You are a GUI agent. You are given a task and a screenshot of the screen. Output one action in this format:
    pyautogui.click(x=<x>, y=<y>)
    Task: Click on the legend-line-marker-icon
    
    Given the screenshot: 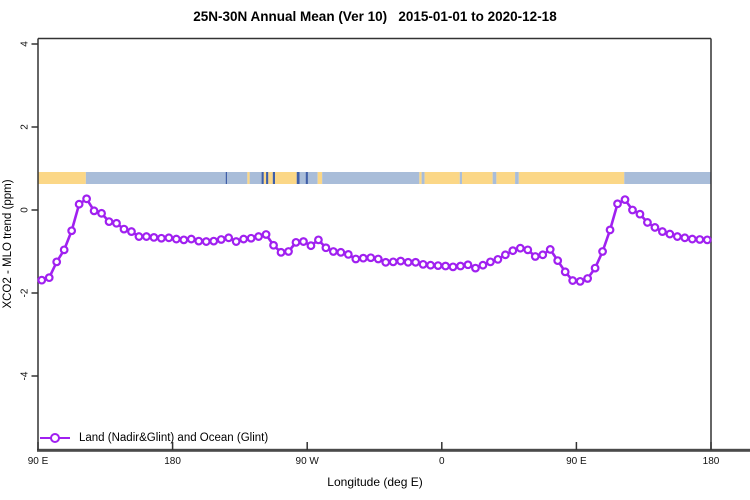 What is the action you would take?
    pyautogui.click(x=55, y=437)
    